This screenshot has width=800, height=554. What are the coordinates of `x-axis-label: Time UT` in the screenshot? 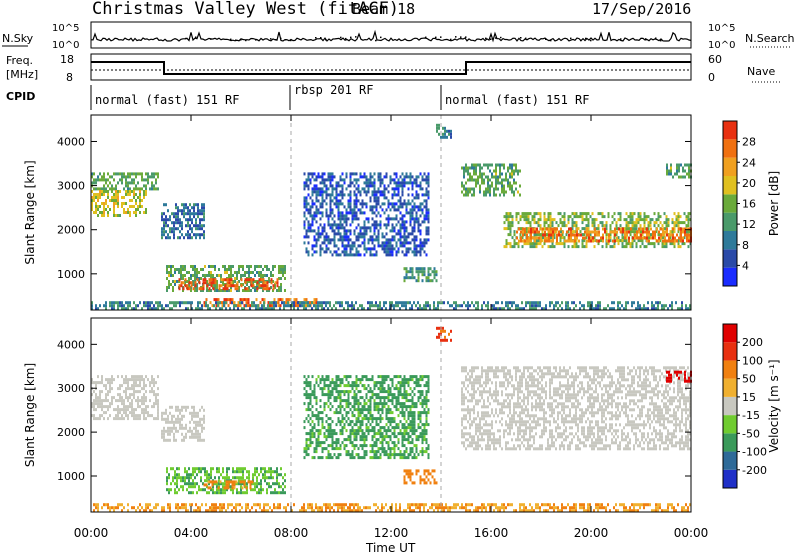 It's located at (390, 547).